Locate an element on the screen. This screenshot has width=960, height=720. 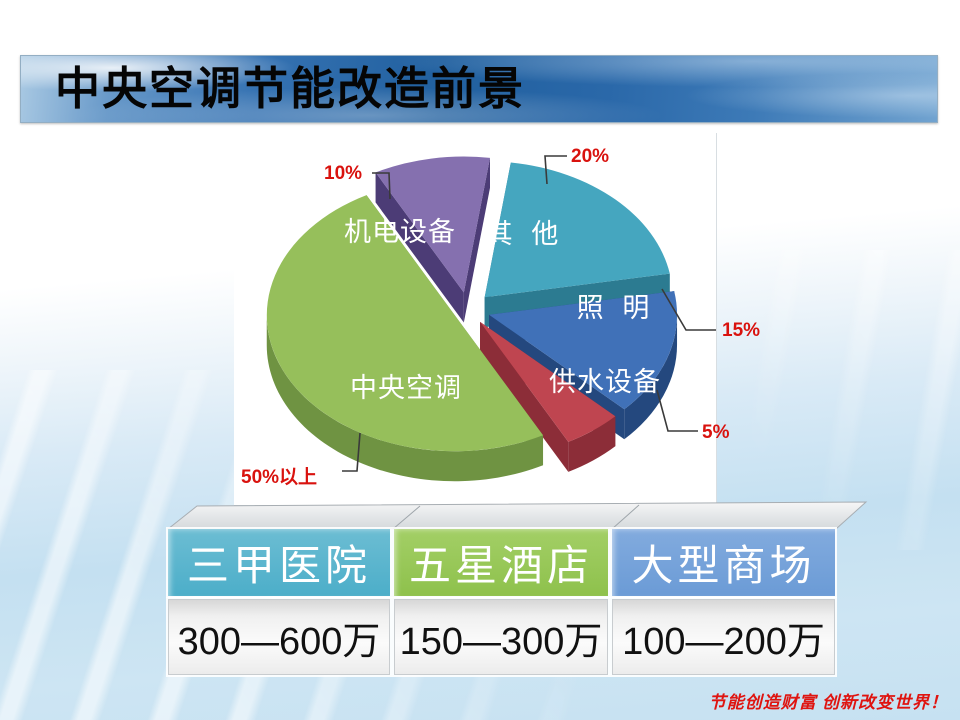
slice-label-jidianshebei: 机电设备 is located at coordinates (400, 232).